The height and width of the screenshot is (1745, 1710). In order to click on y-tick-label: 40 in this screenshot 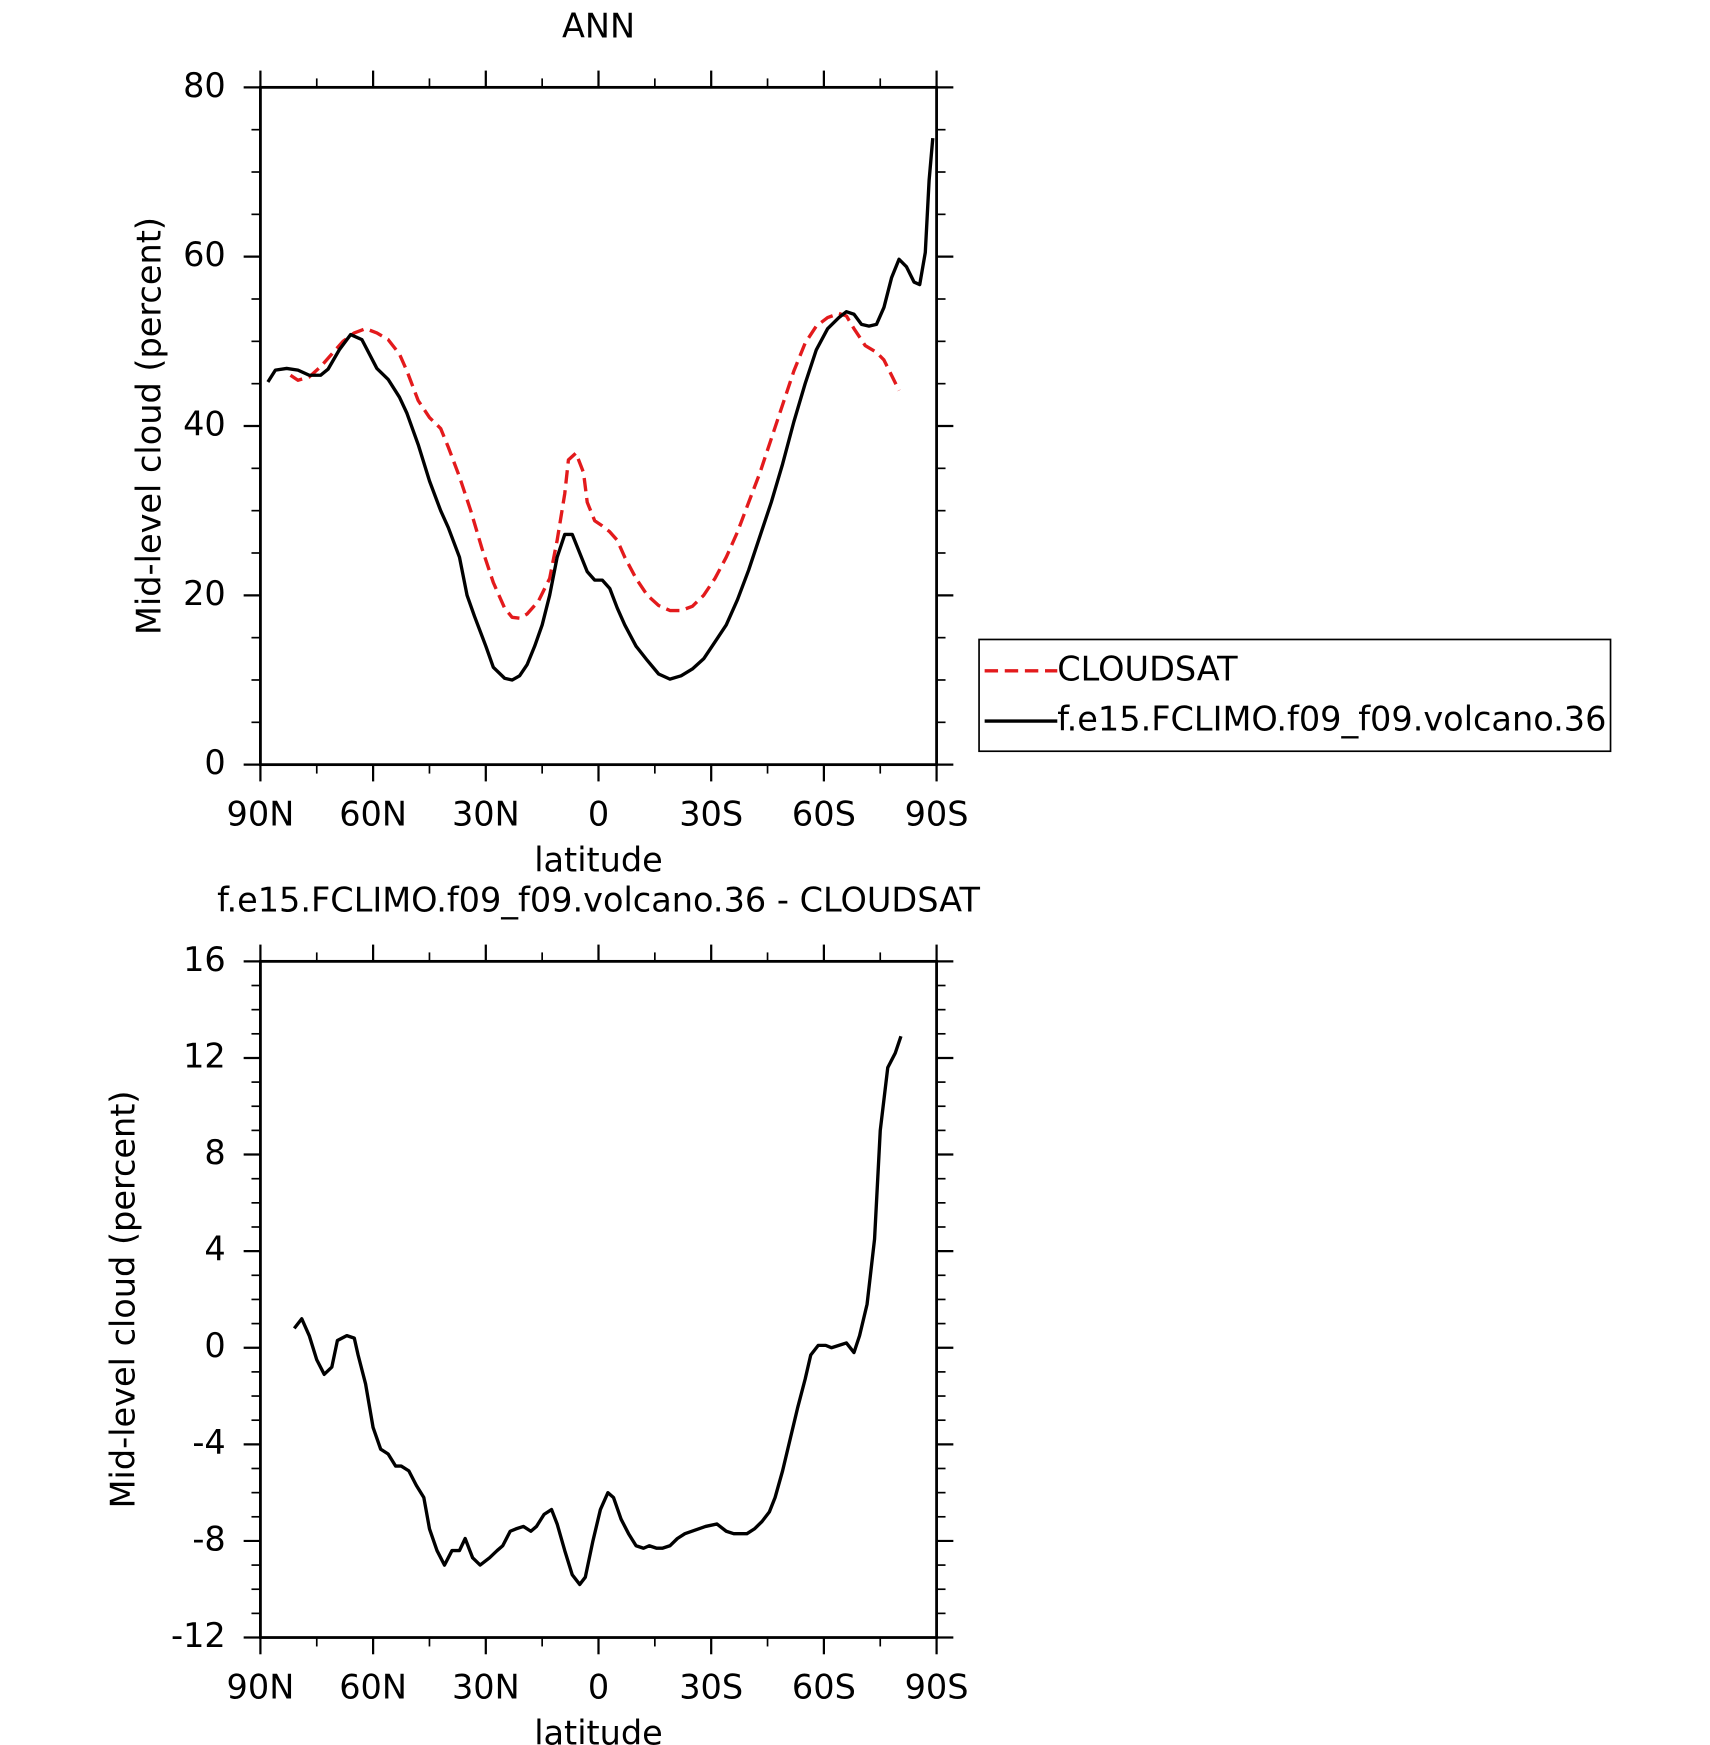, I will do `click(204, 424)`.